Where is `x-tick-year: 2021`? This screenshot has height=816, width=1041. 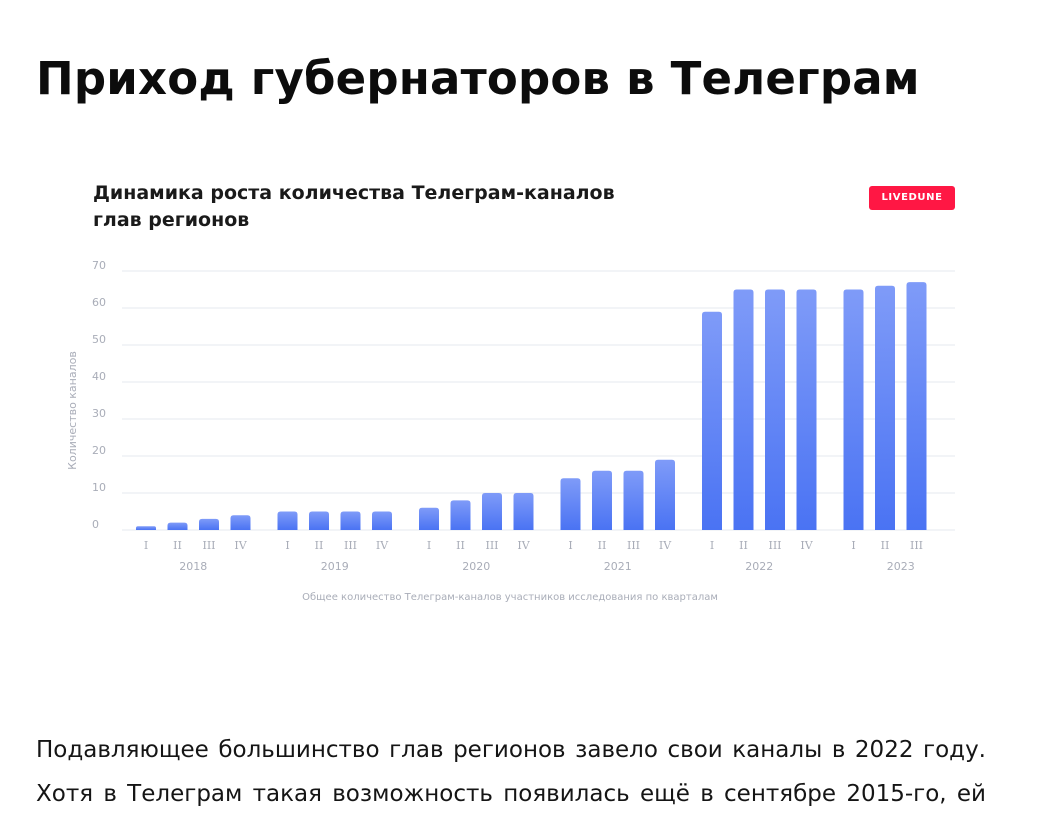
x-tick-year: 2021 is located at coordinates (618, 566).